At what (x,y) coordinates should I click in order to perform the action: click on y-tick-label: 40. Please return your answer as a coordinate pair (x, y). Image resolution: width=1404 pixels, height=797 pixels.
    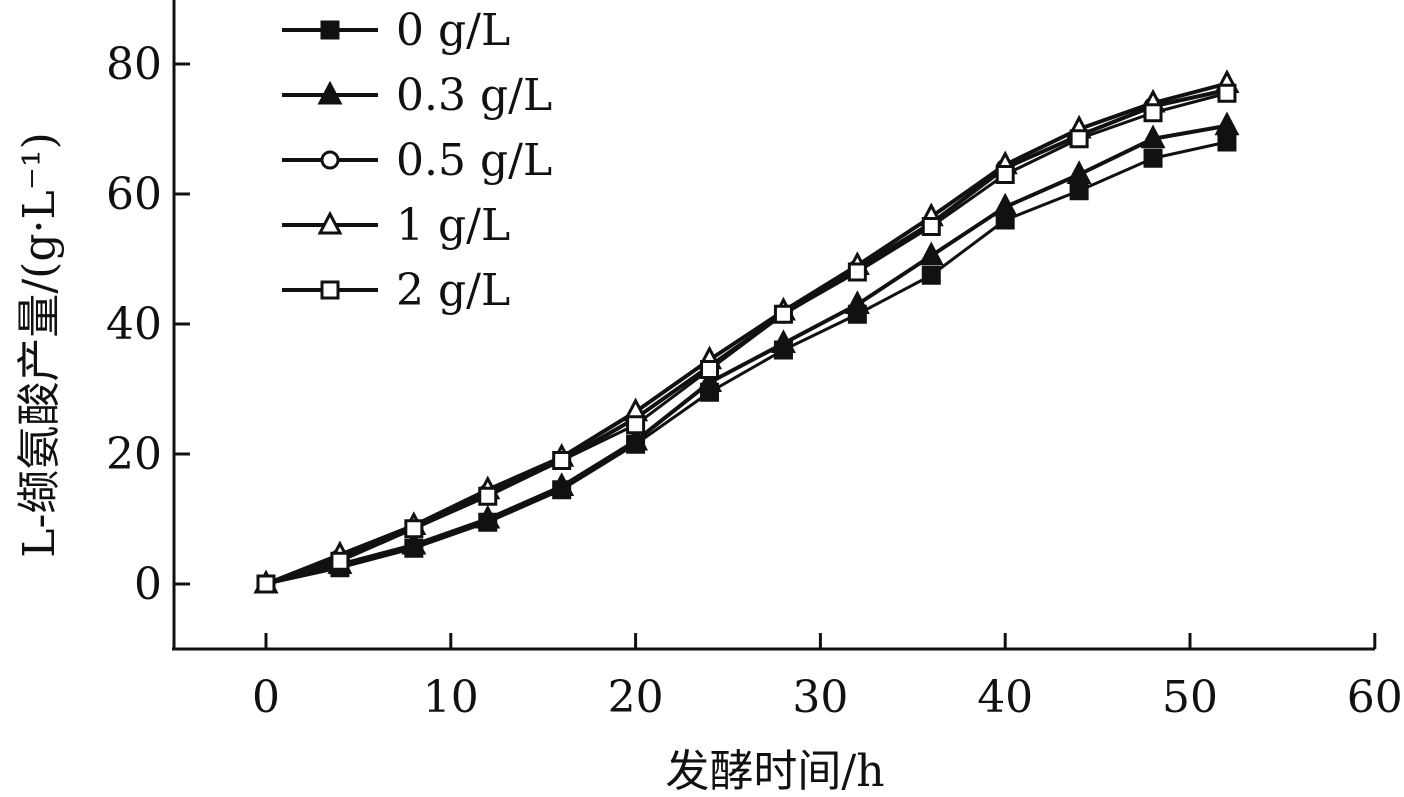
    Looking at the image, I should click on (134, 324).